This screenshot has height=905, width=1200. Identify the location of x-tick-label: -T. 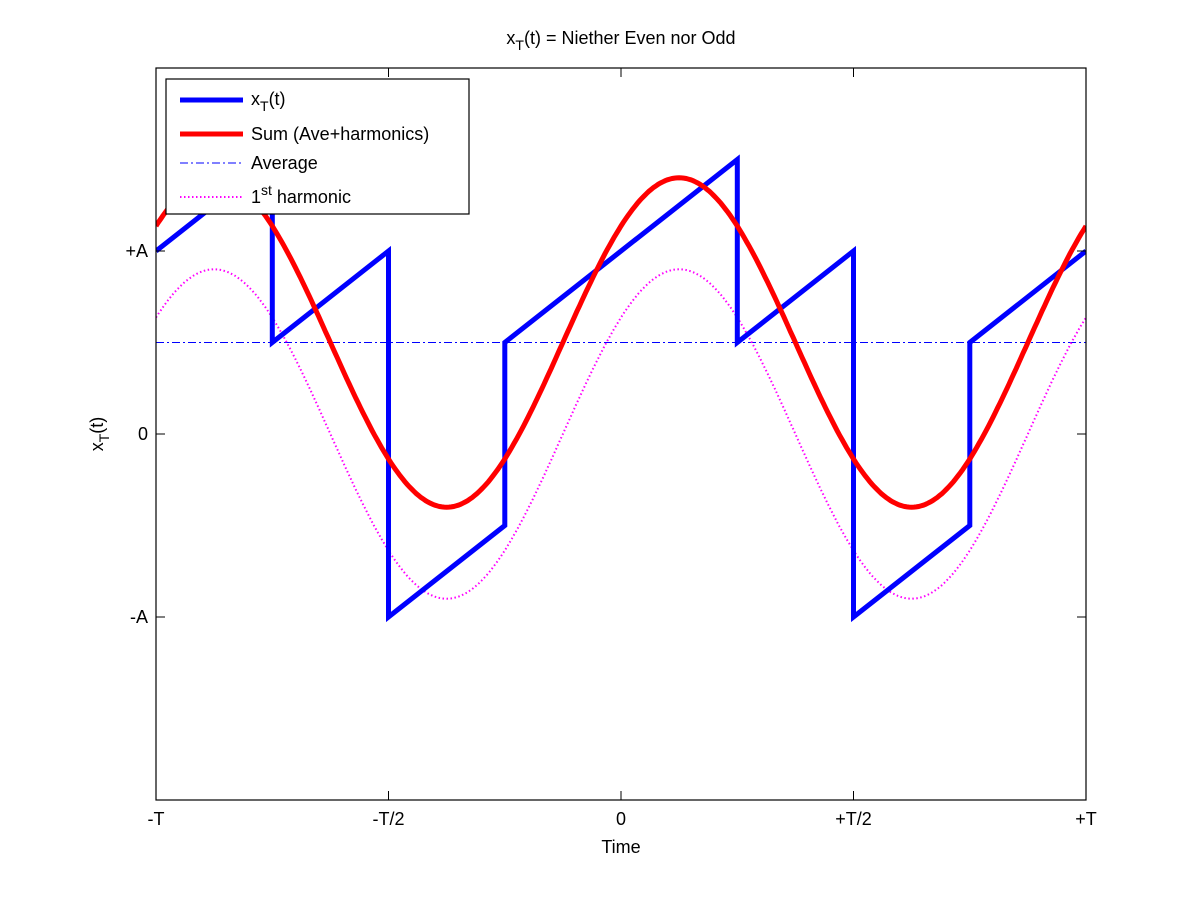
(156, 819).